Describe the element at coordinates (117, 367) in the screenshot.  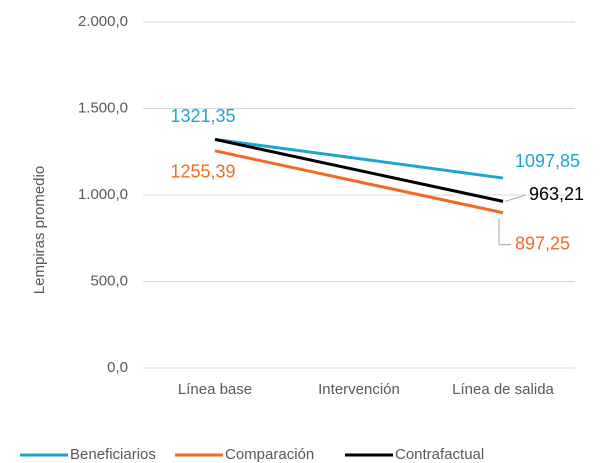
I see `y-tick-label: 0,0` at that location.